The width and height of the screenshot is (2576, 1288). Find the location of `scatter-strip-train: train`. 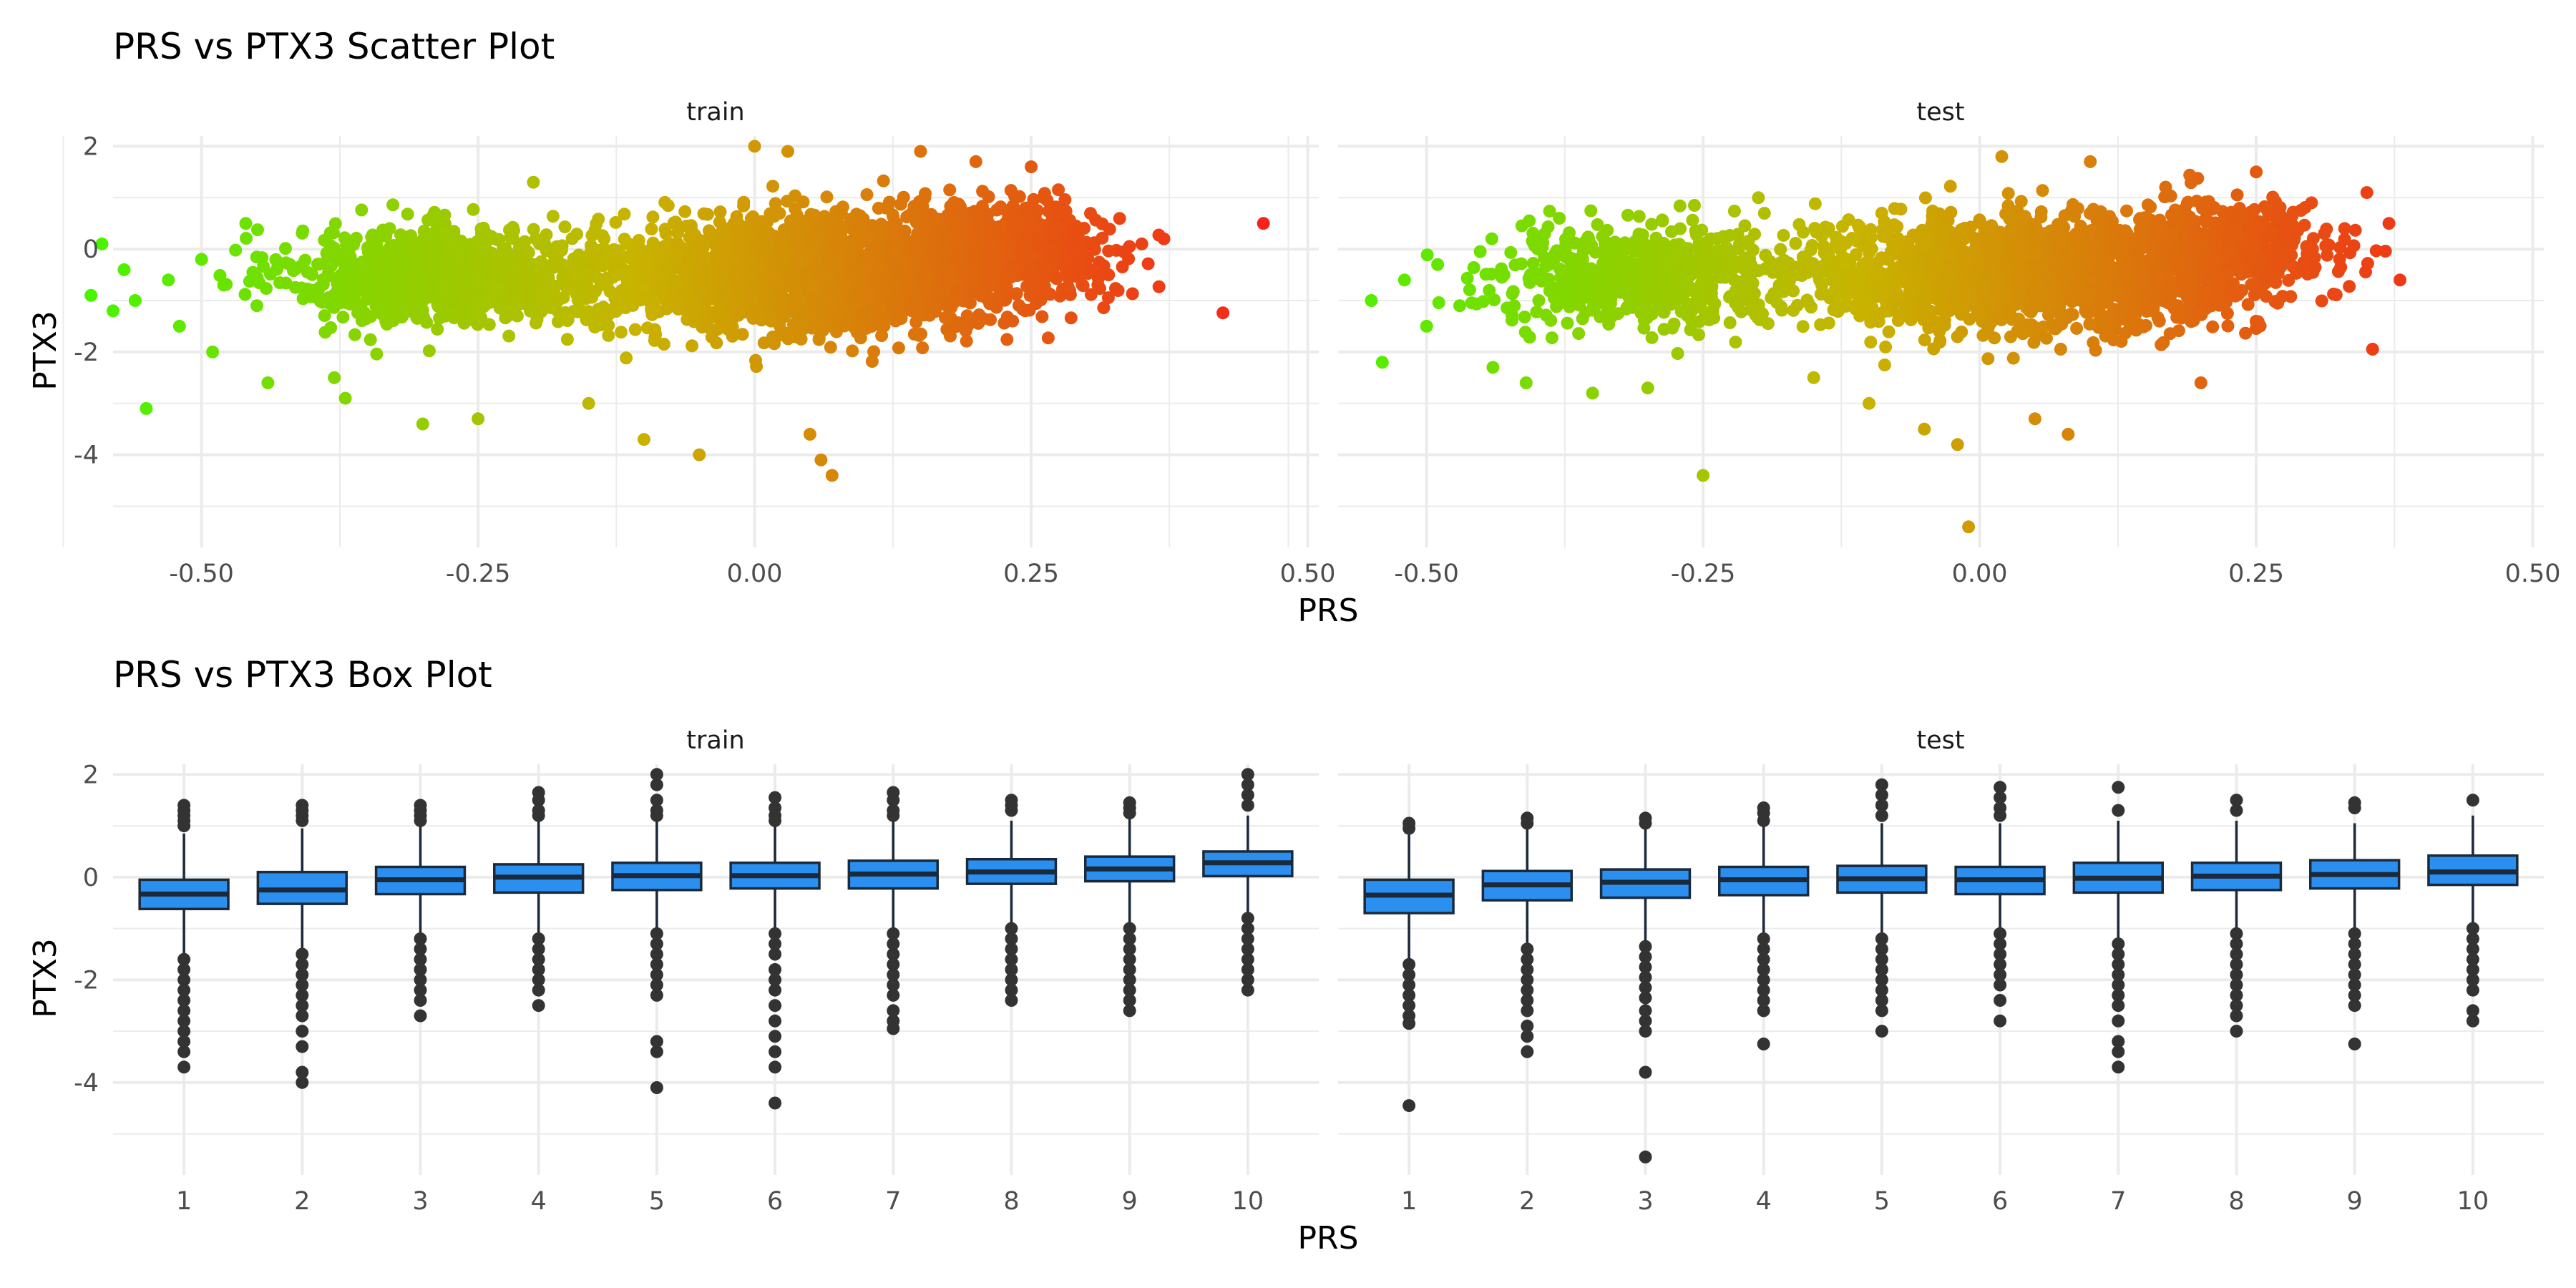

scatter-strip-train: train is located at coordinates (715, 112).